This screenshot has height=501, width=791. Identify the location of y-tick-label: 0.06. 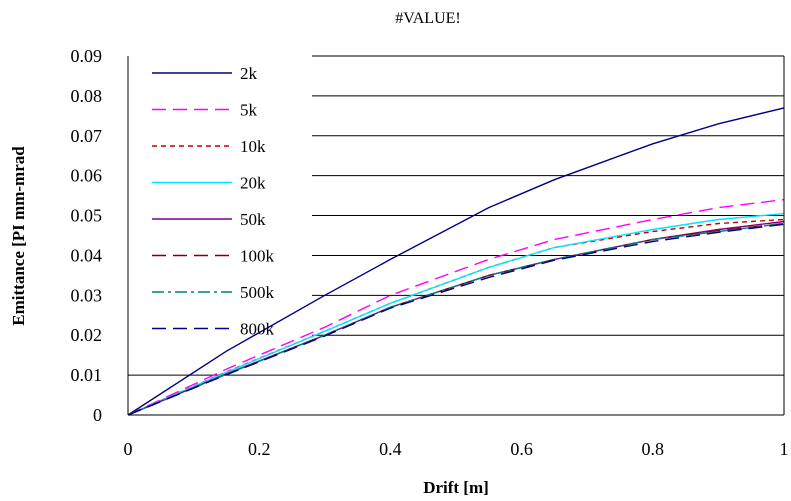
(87, 176).